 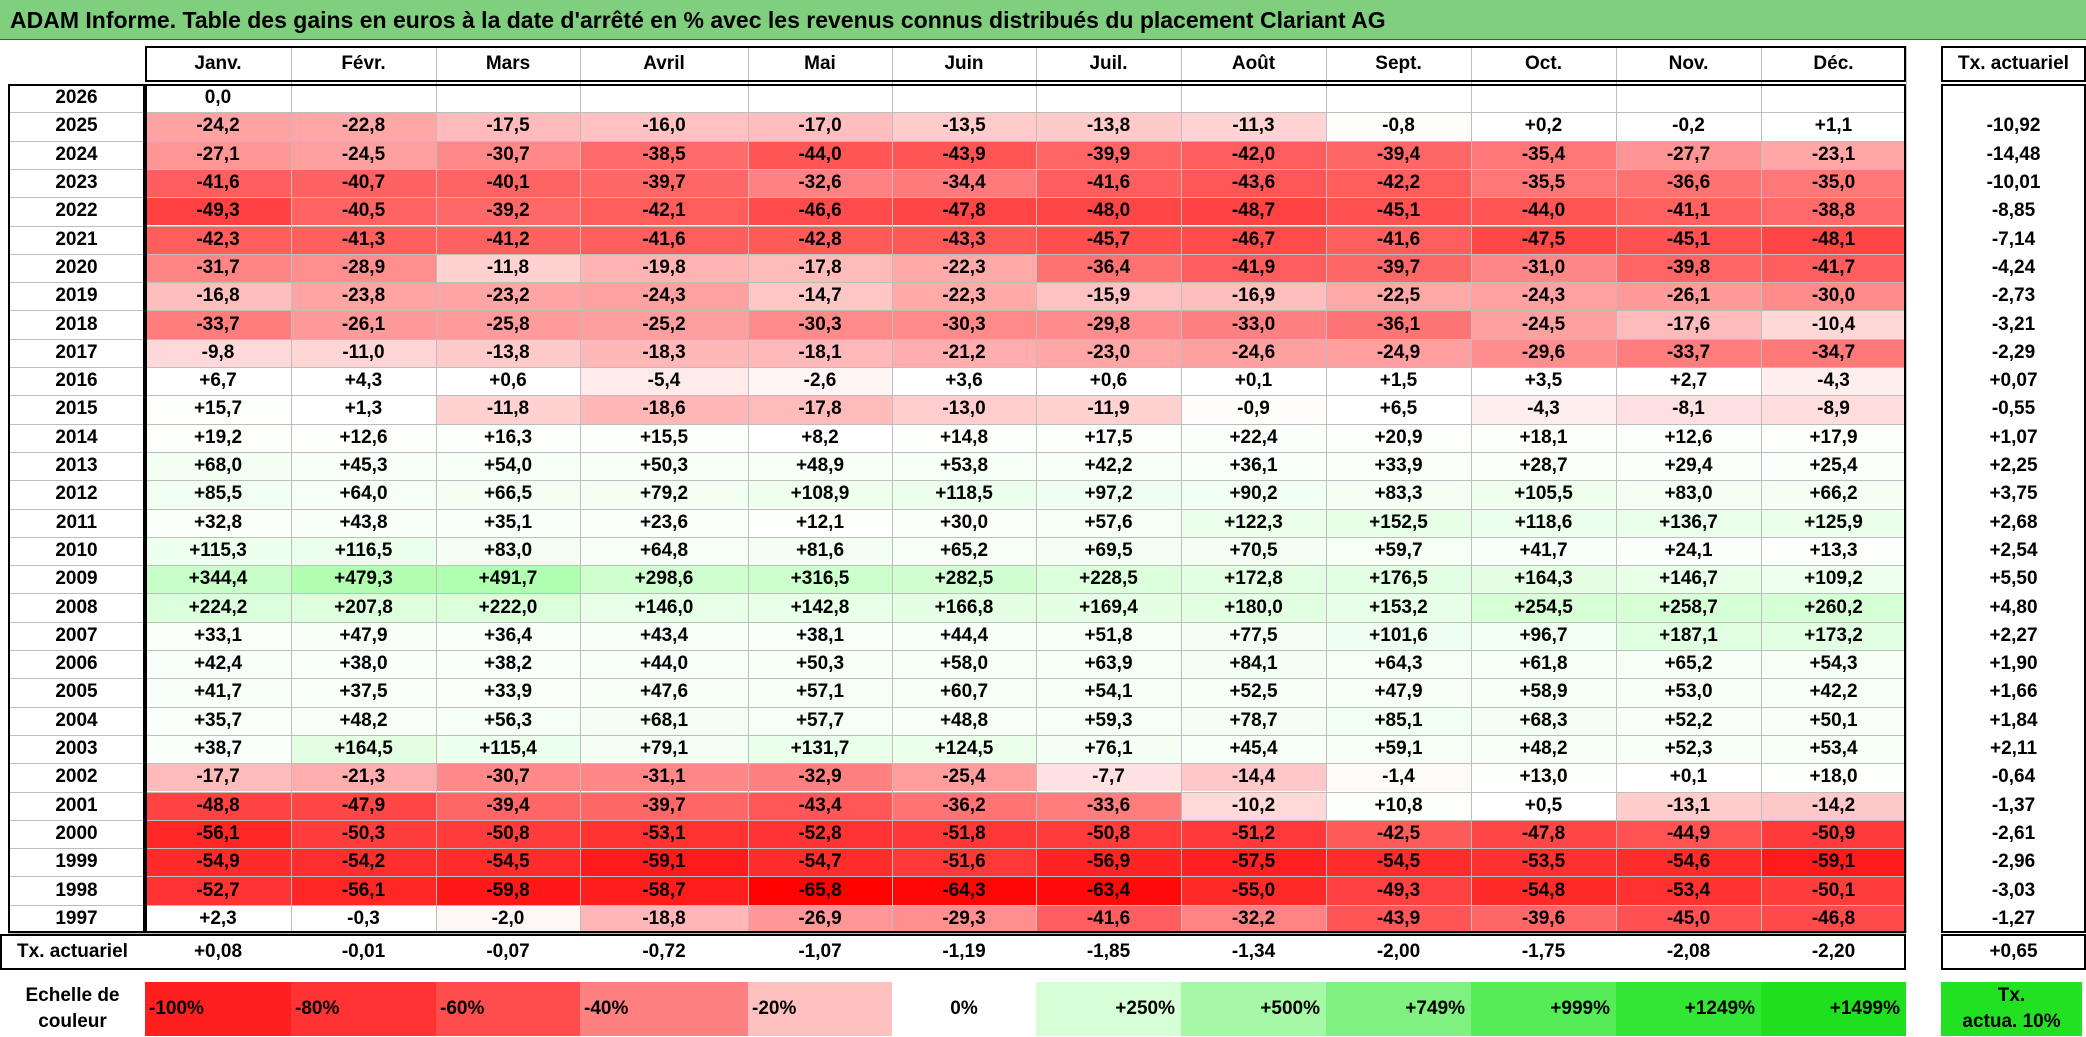 What do you see at coordinates (1253, 720) in the screenshot?
I see `value-cell: +78,7` at bounding box center [1253, 720].